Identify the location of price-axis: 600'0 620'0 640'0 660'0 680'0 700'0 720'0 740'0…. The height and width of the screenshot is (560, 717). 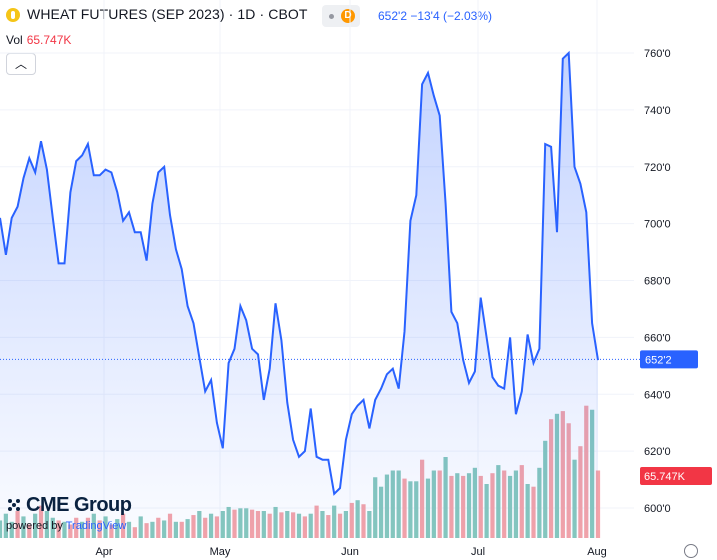
(657, 281).